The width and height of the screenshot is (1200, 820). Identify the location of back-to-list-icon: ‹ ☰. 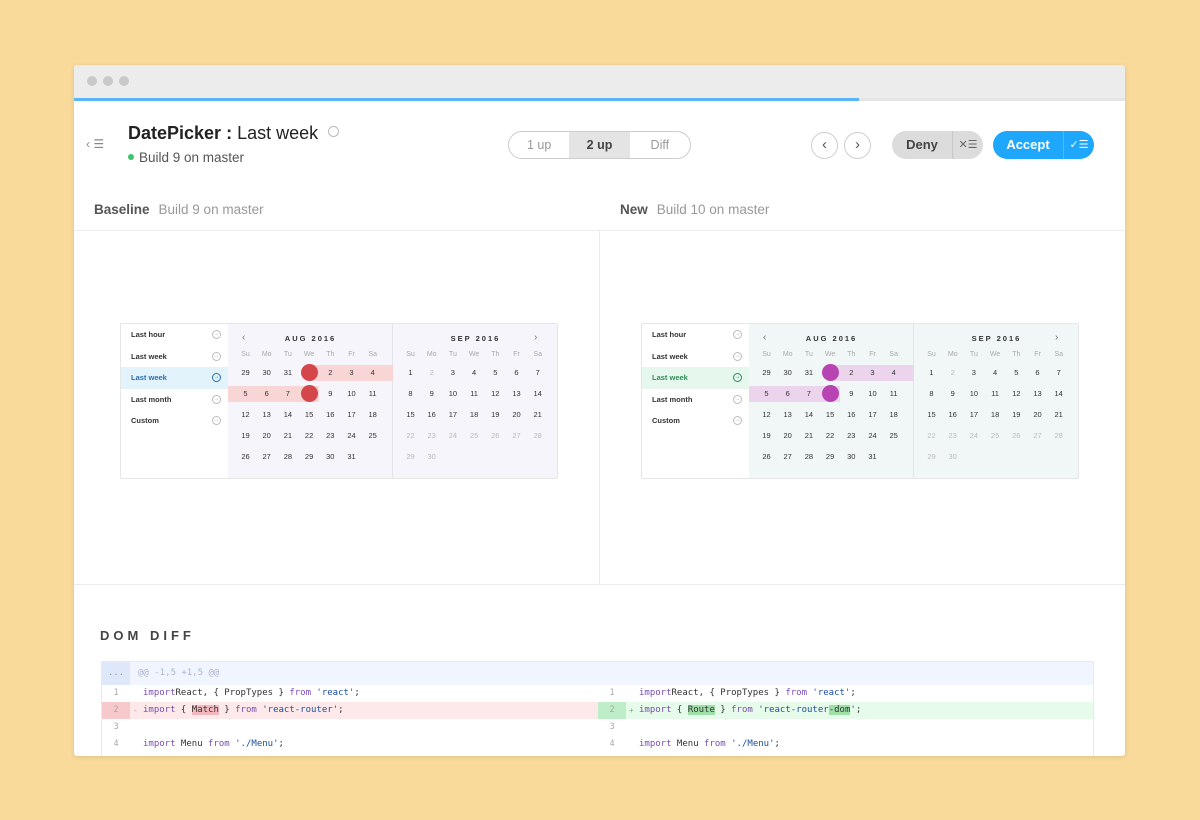
(95, 144).